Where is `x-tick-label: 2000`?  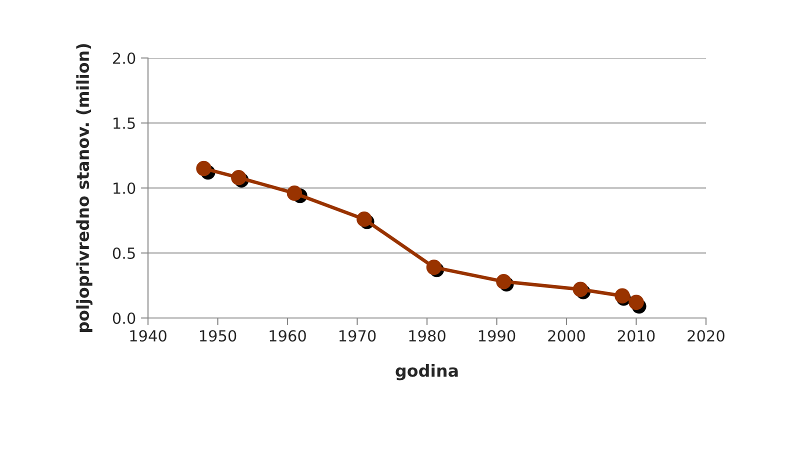 x-tick-label: 2000 is located at coordinates (566, 336).